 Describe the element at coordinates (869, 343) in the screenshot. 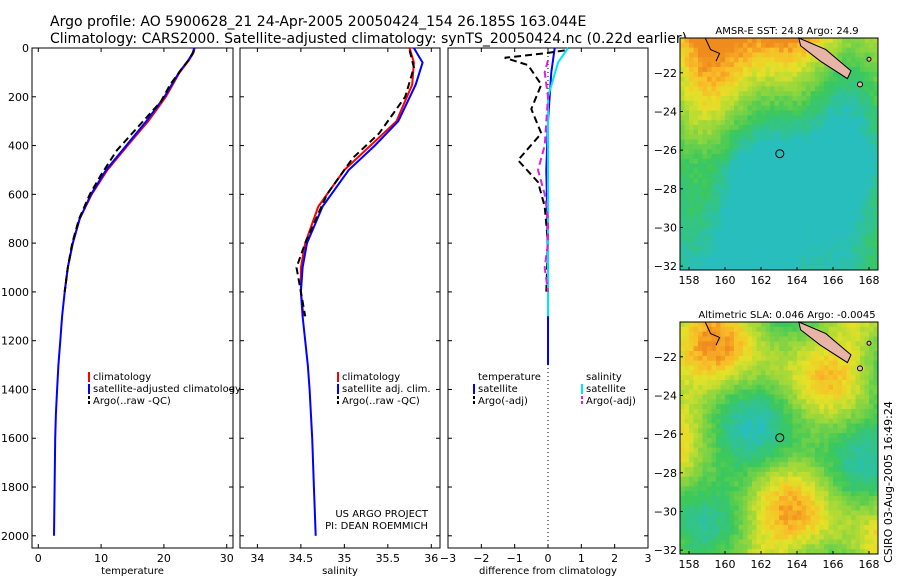

I see `sla-map-land-isle` at that location.